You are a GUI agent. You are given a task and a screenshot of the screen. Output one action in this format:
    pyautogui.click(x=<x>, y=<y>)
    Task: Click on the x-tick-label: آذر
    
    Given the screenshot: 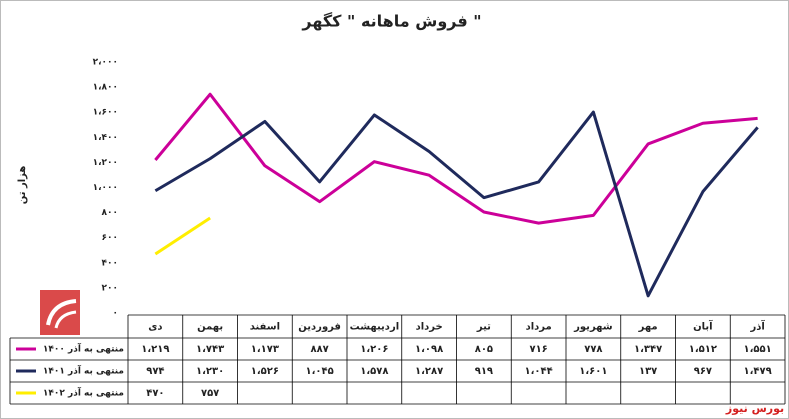 What is the action you would take?
    pyautogui.click(x=757, y=326)
    